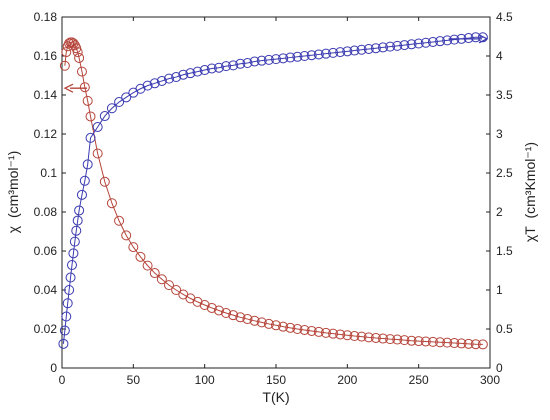 Image resolution: width=550 pixels, height=420 pixels. Describe the element at coordinates (490, 380) in the screenshot. I see `x-tick-label: 300` at that location.